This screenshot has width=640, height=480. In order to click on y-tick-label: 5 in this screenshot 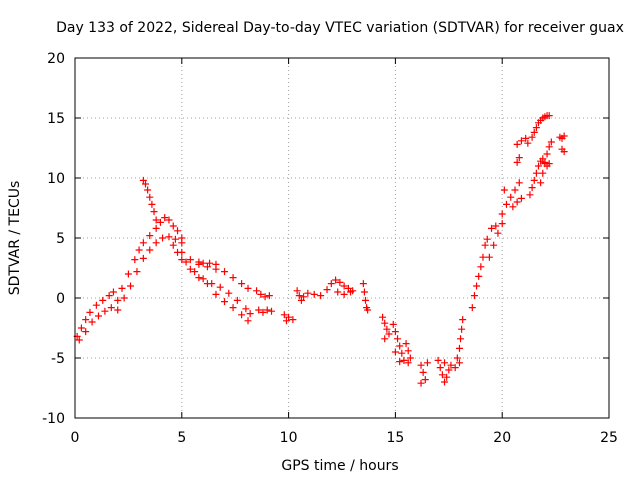, I will do `click(60, 239)`.